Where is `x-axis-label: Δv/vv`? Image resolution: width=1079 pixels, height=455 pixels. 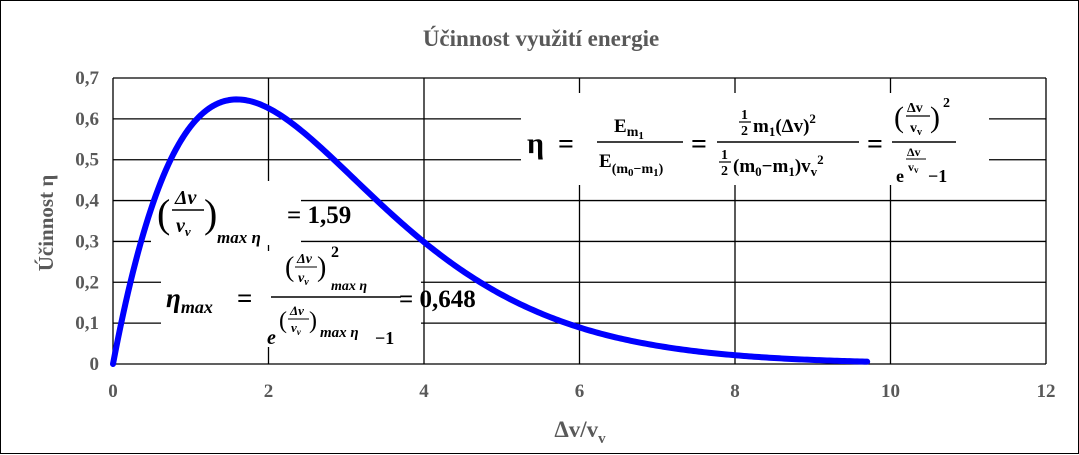
x-axis-label: Δv/vv is located at coordinates (580, 432).